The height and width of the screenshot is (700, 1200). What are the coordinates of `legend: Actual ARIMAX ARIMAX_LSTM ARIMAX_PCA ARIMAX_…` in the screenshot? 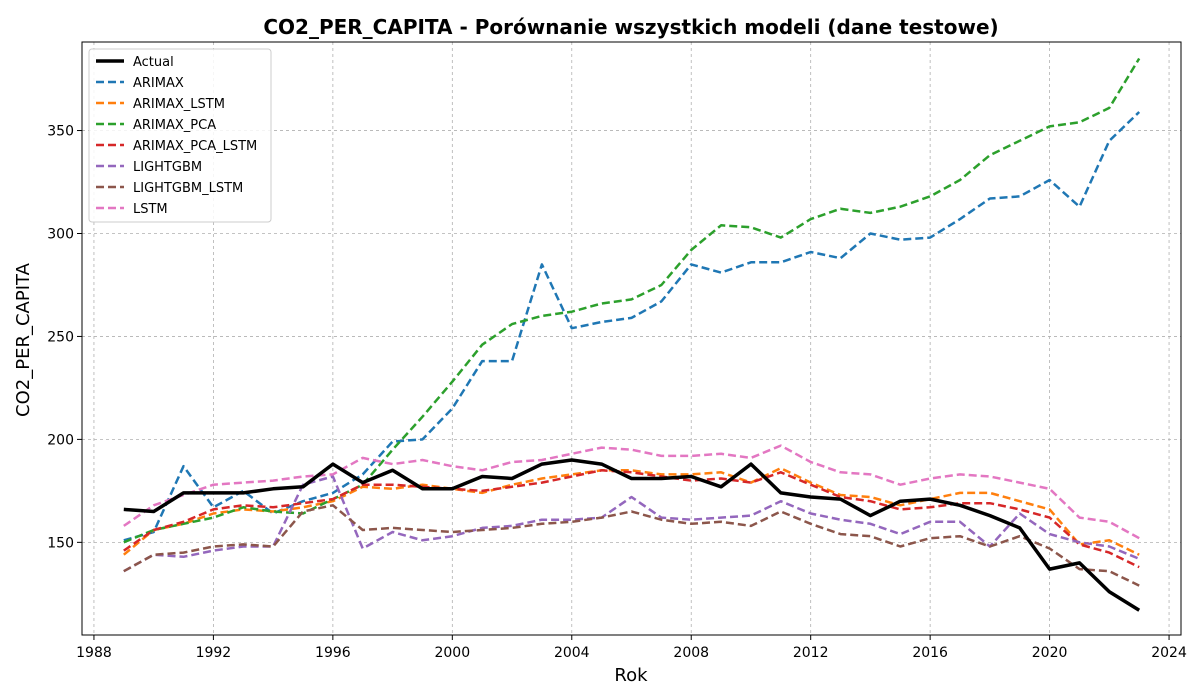 It's located at (180, 135).